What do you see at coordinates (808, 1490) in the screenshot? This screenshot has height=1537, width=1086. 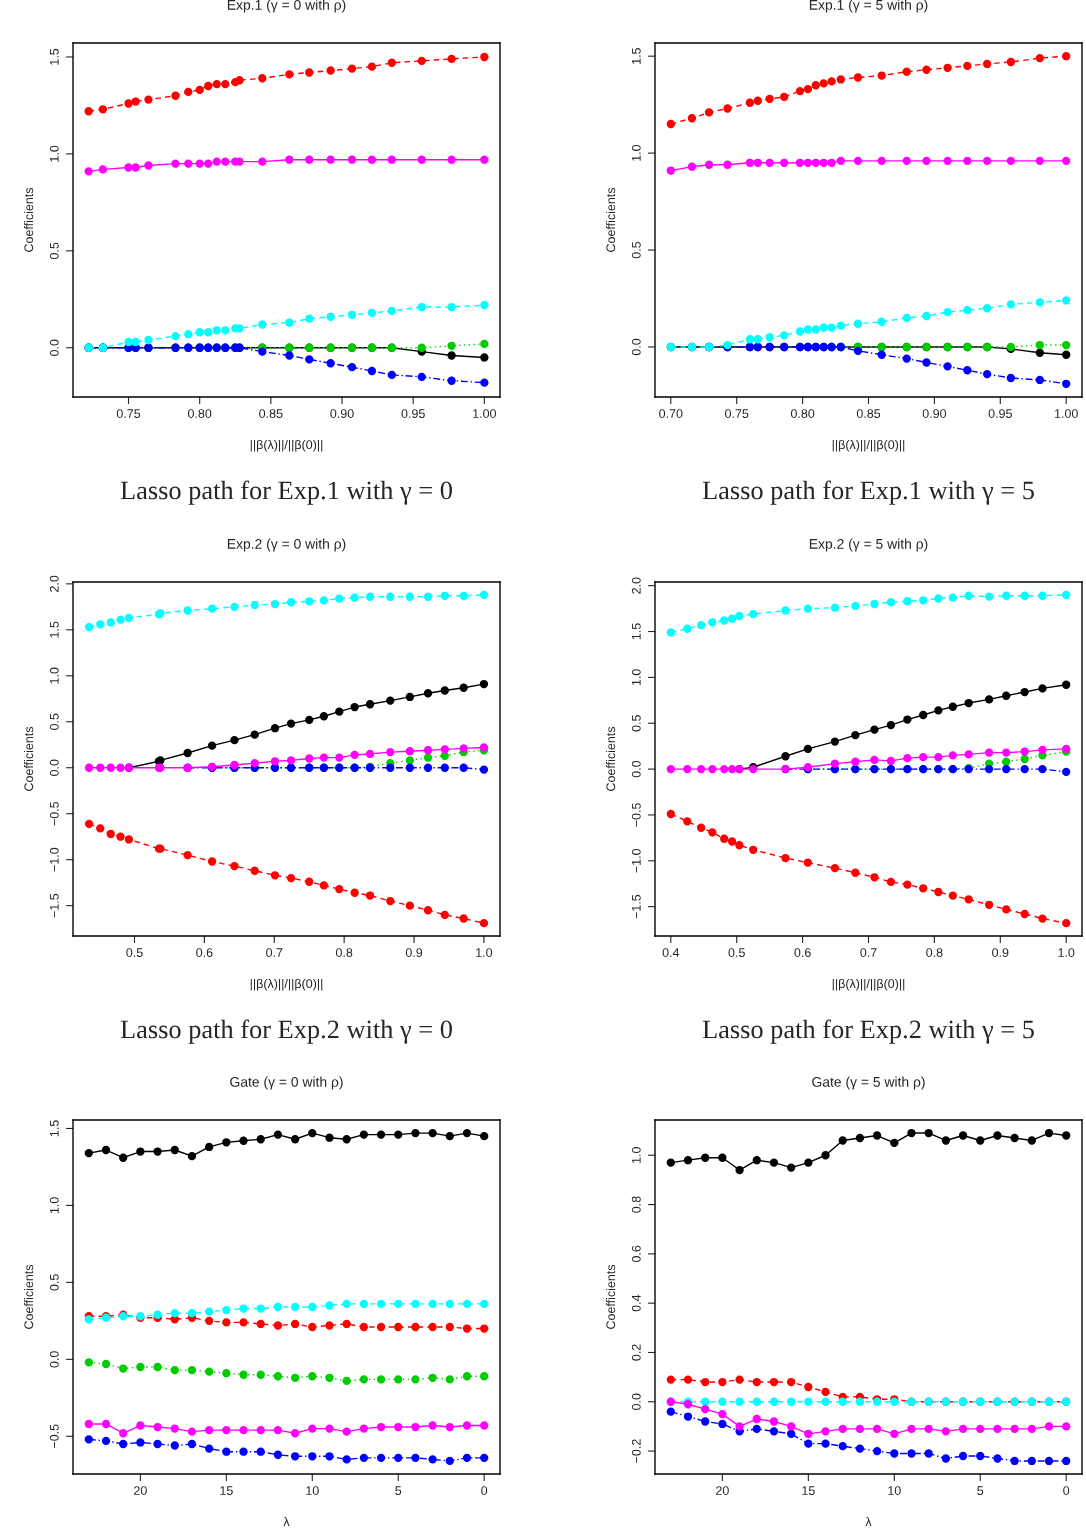 I see `x-tick-label: 15` at bounding box center [808, 1490].